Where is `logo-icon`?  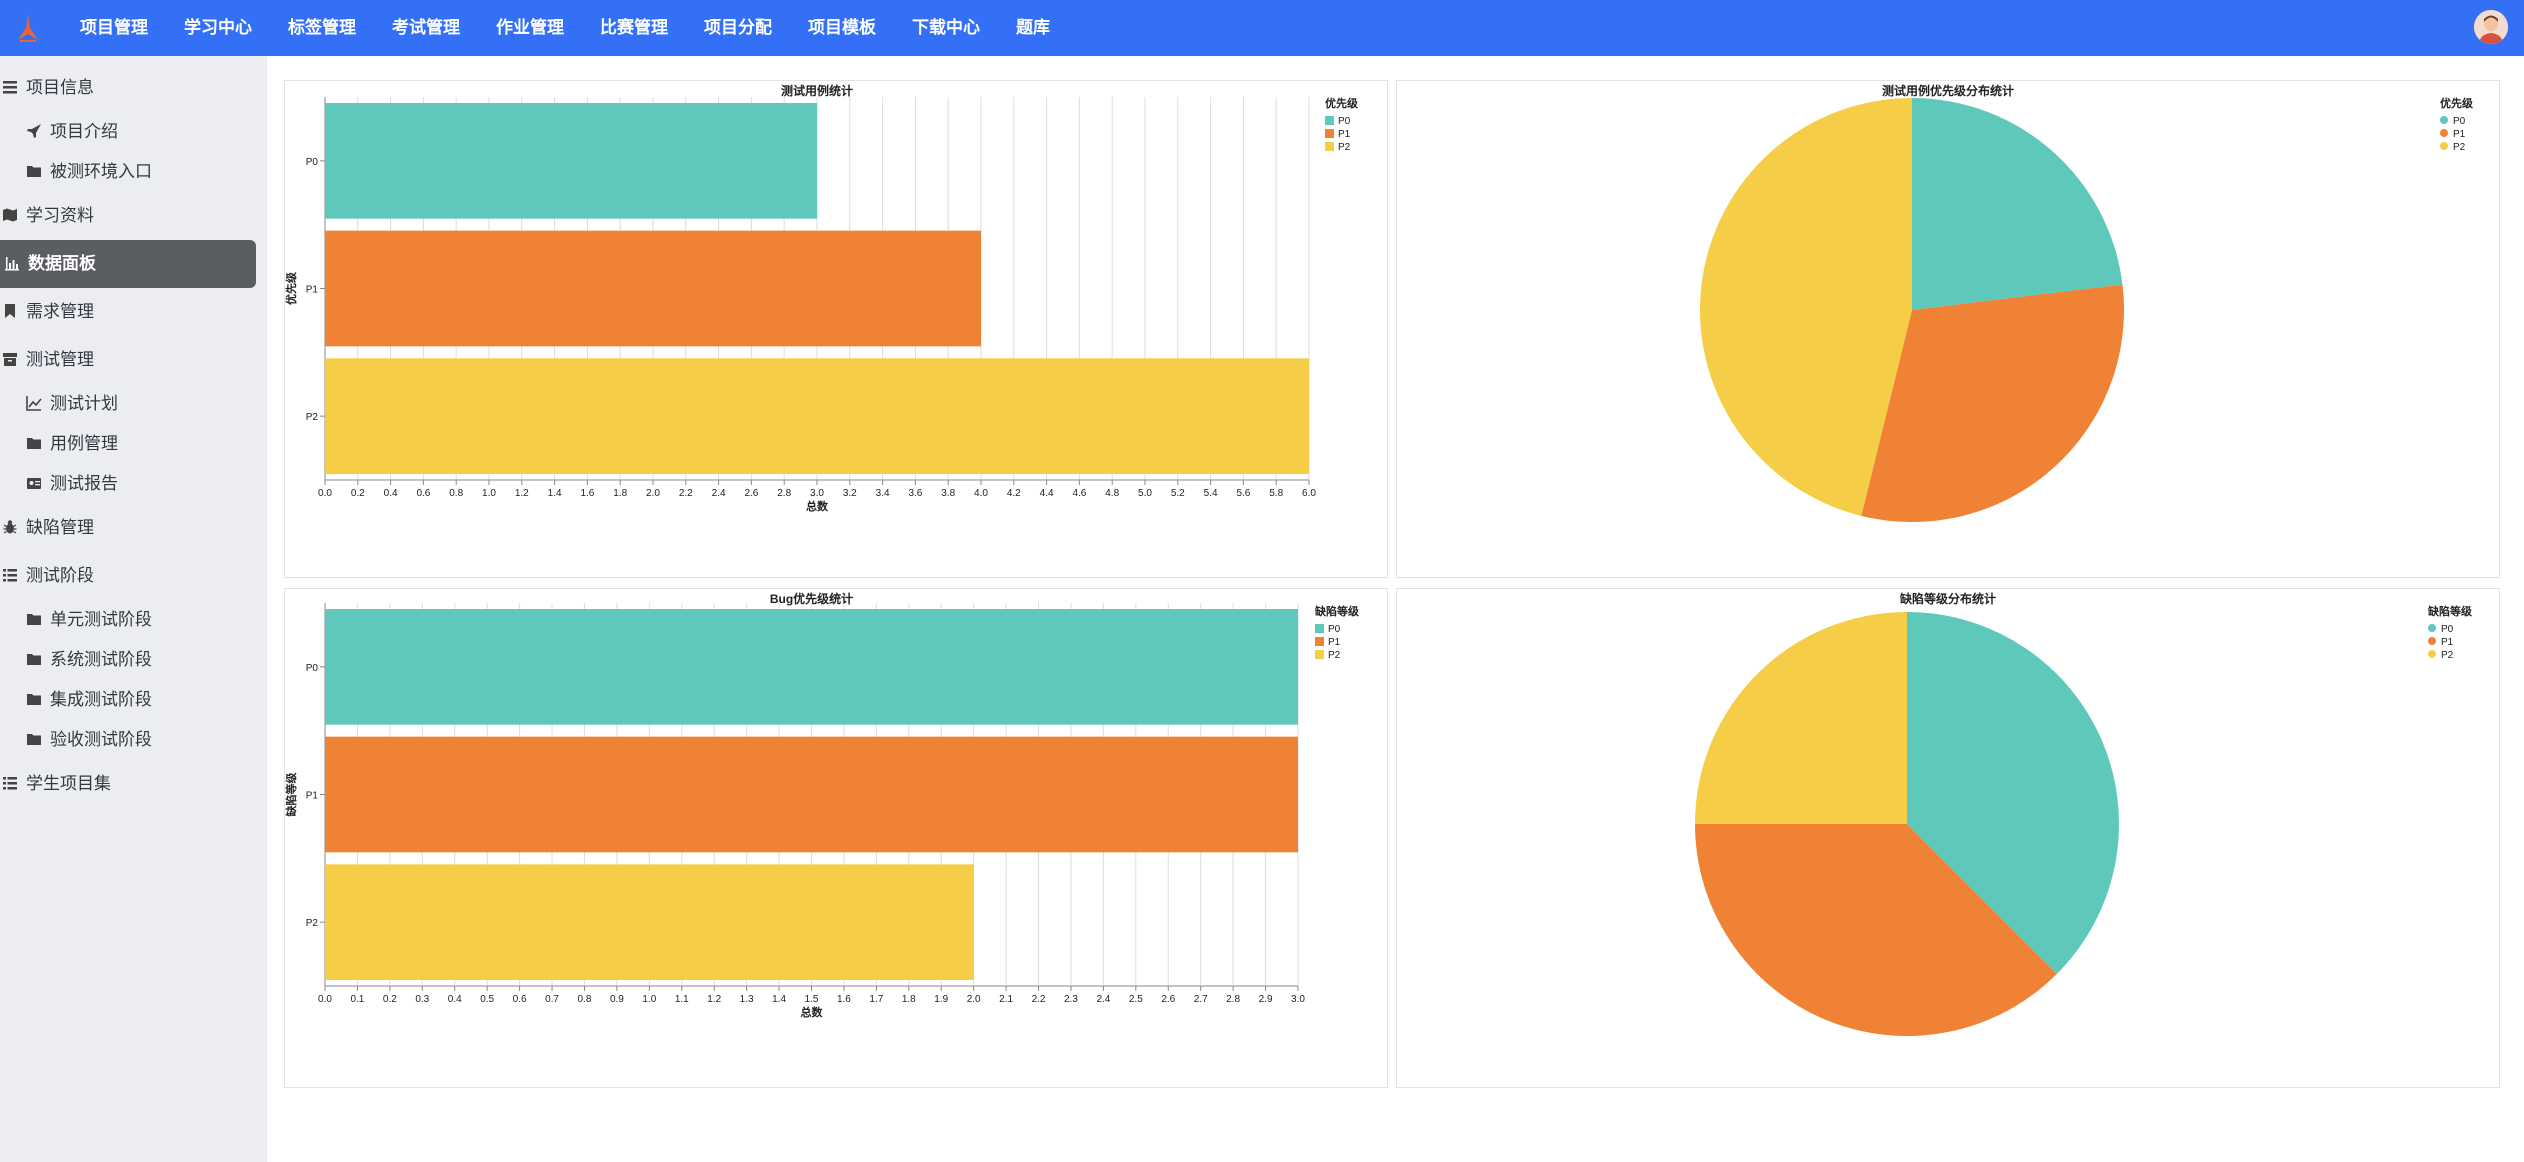 logo-icon is located at coordinates (28, 28).